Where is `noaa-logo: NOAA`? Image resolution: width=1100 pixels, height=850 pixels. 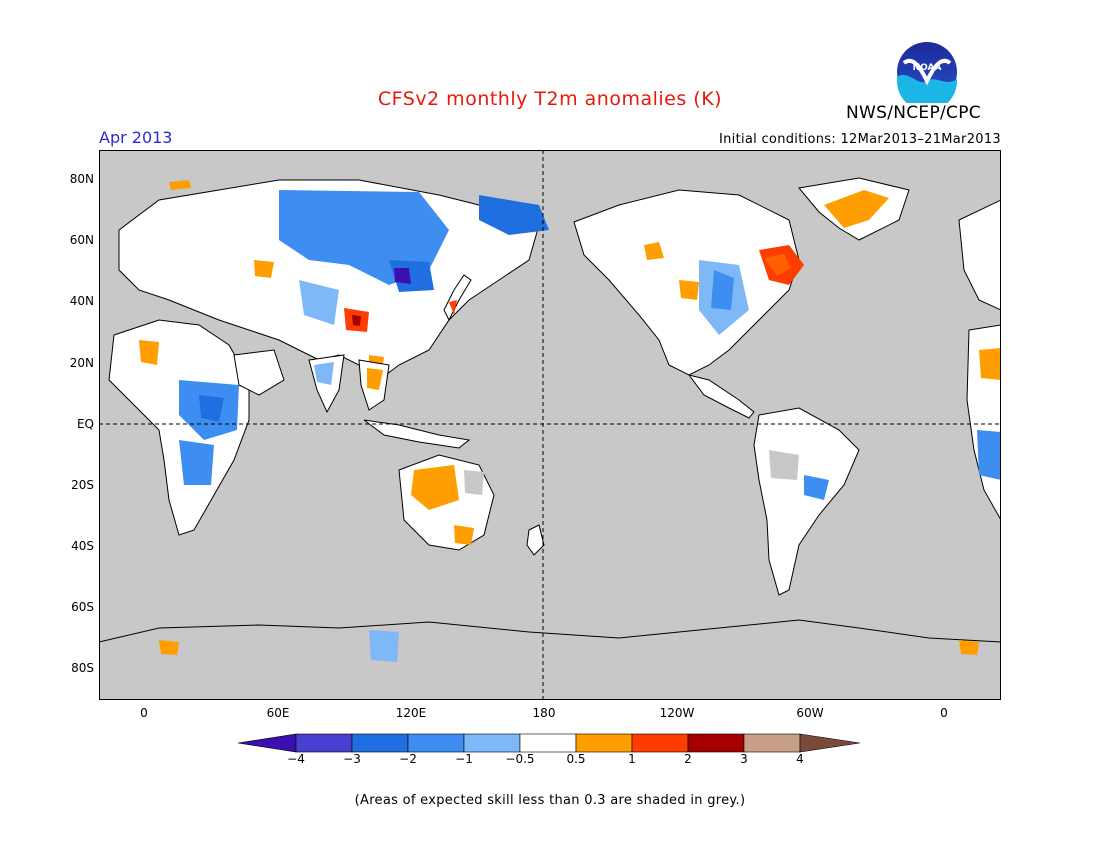 noaa-logo: NOAA is located at coordinates (927, 76).